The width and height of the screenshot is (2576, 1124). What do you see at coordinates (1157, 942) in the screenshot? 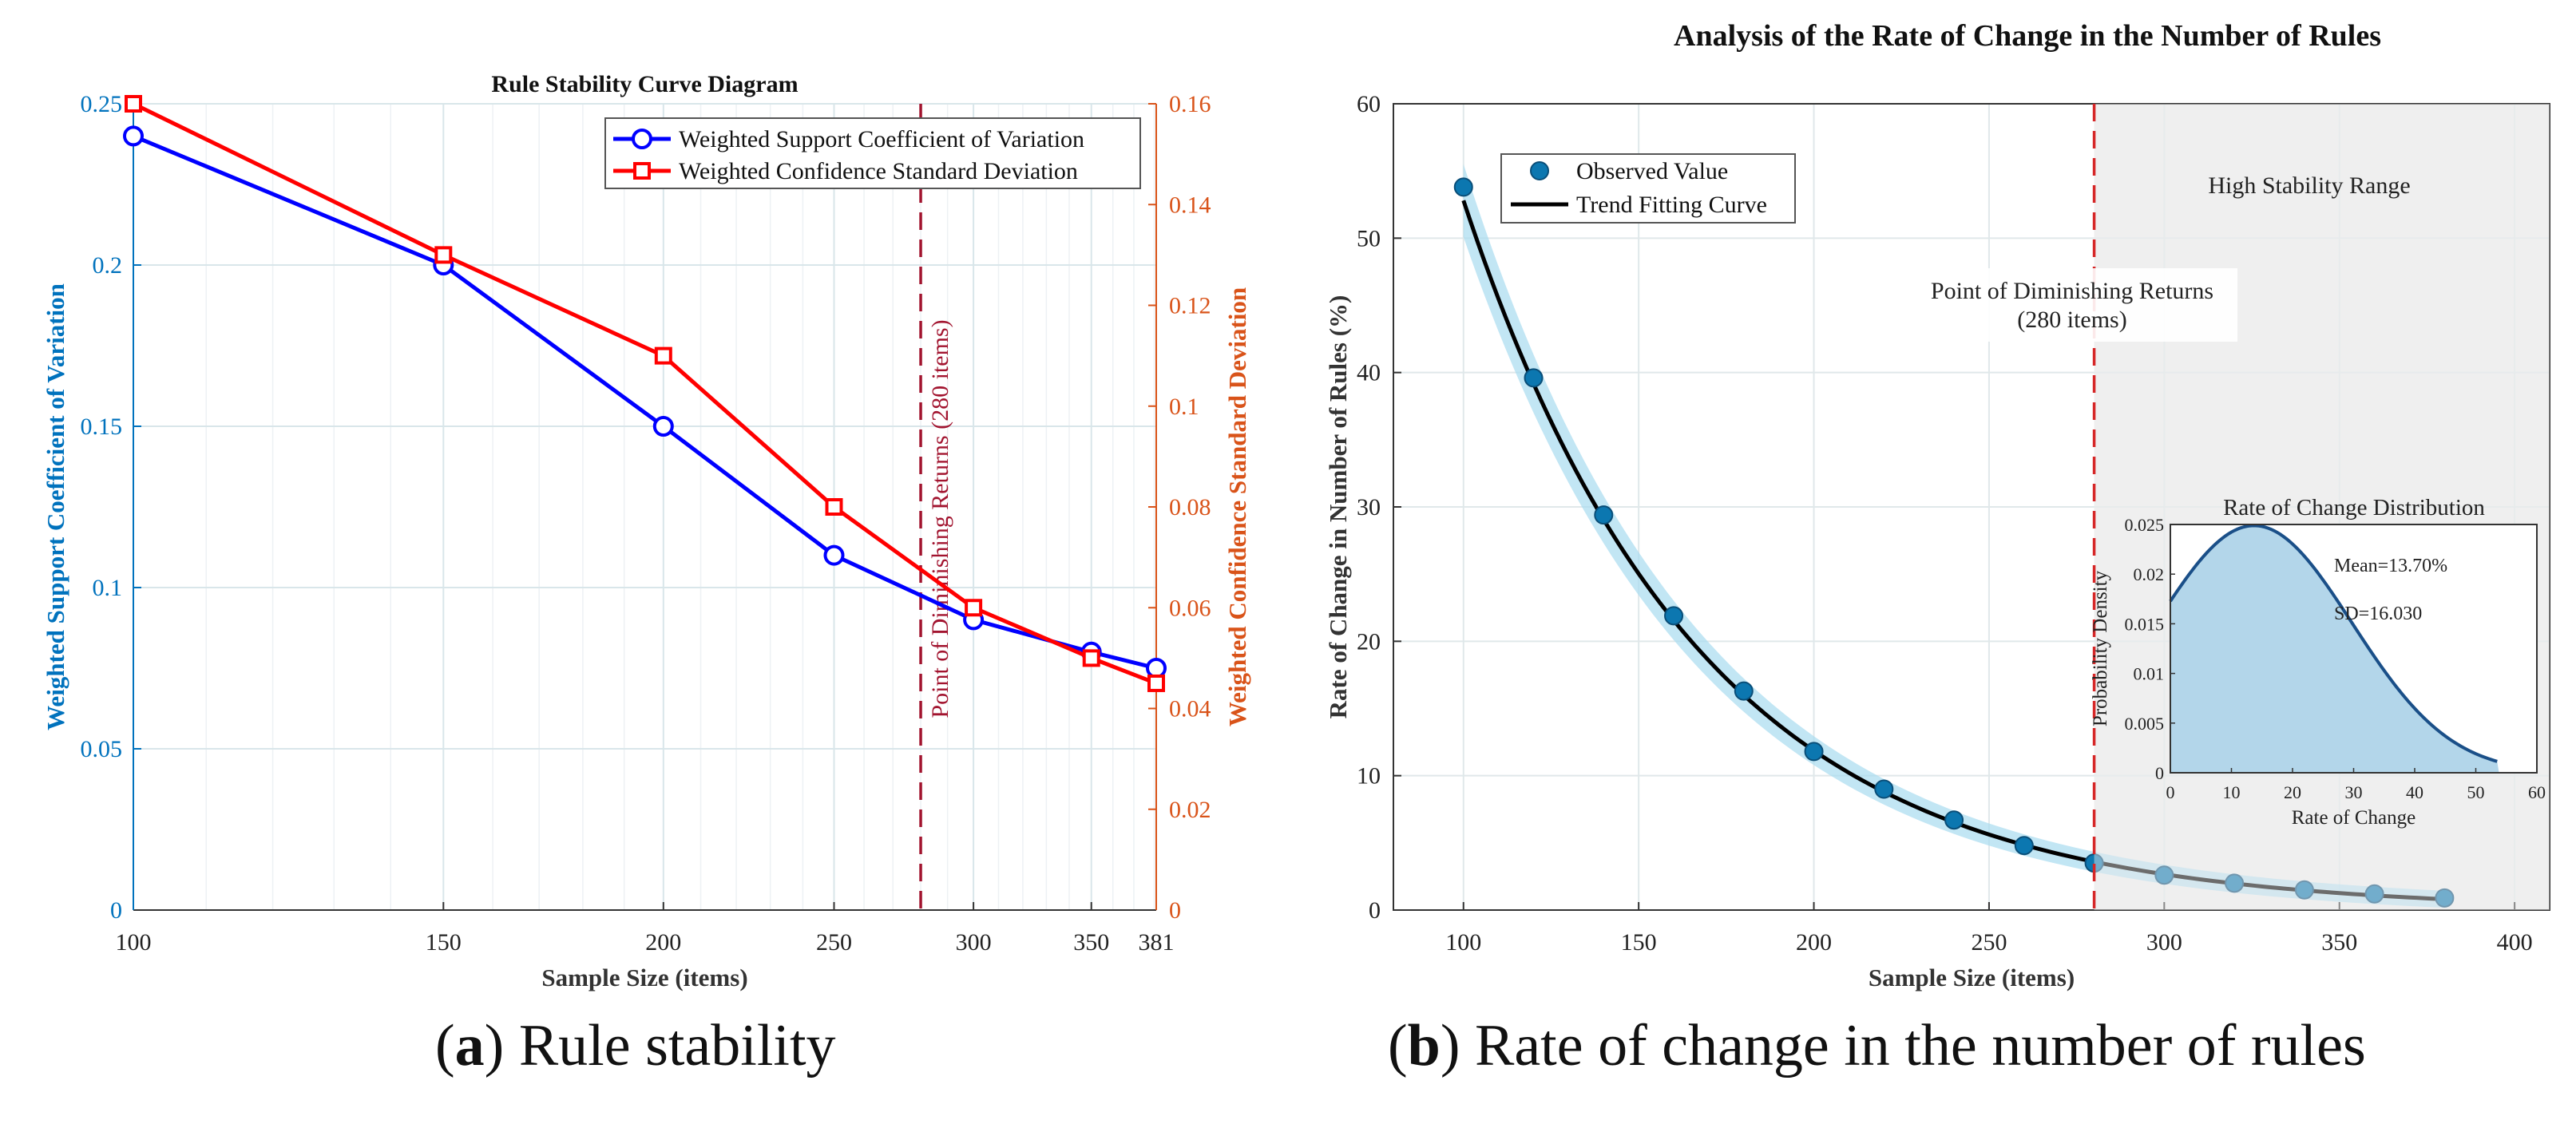
I see `x-tick-label-a: 381` at bounding box center [1157, 942].